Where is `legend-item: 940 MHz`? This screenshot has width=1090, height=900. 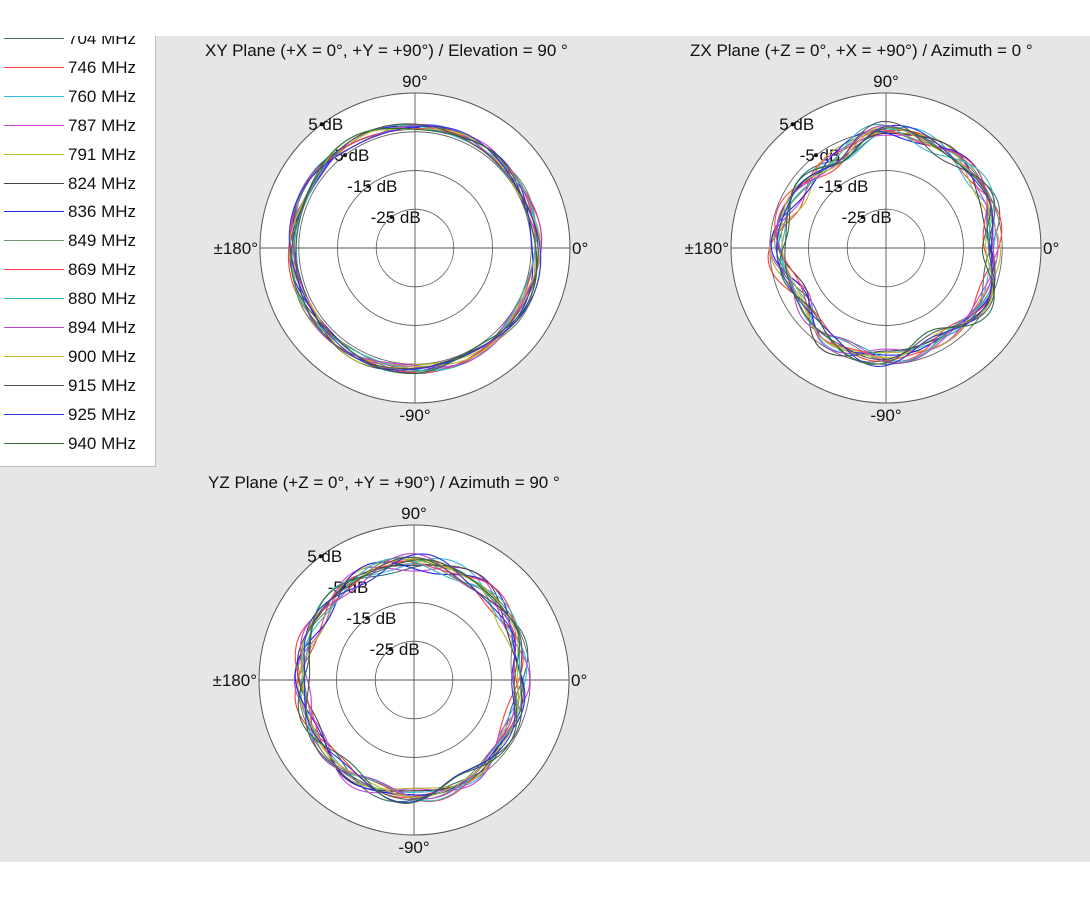 legend-item: 940 MHz is located at coordinates (77, 444).